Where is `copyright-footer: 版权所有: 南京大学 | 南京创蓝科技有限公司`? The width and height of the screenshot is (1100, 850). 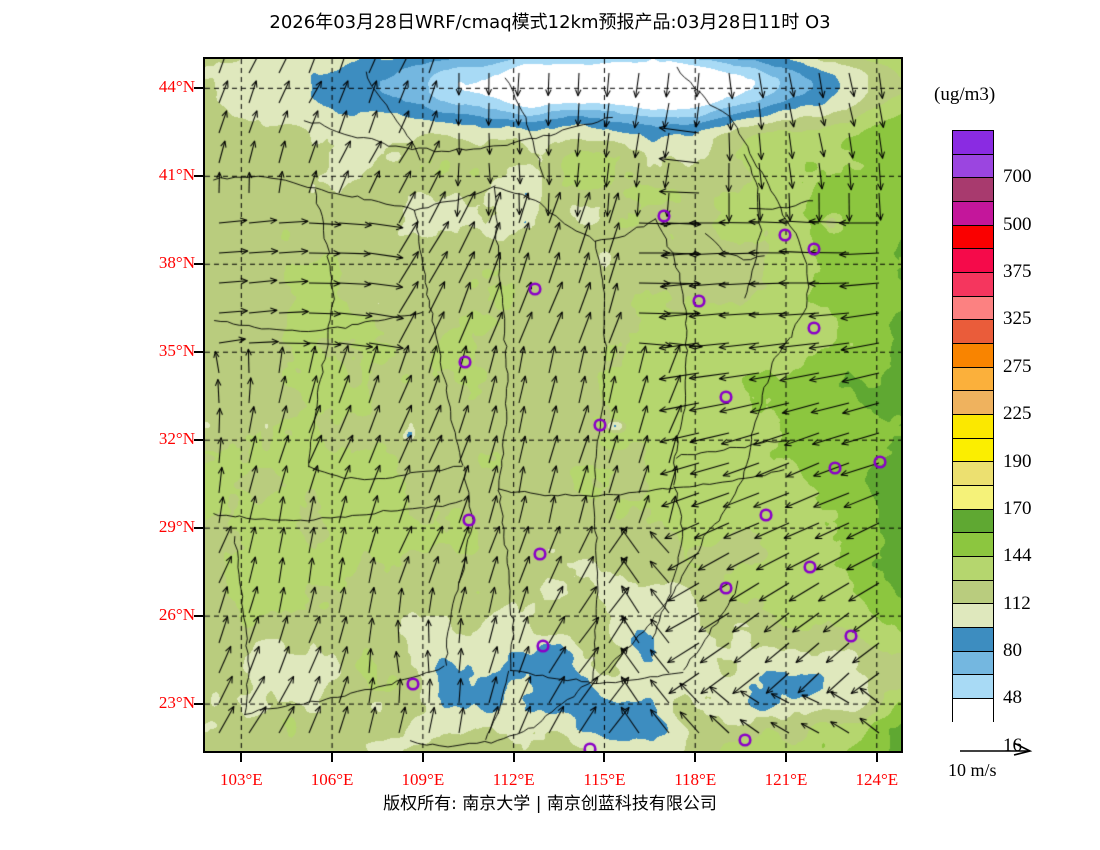
copyright-footer: 版权所有: 南京大学 | 南京创蓝科技有限公司 is located at coordinates (550, 801).